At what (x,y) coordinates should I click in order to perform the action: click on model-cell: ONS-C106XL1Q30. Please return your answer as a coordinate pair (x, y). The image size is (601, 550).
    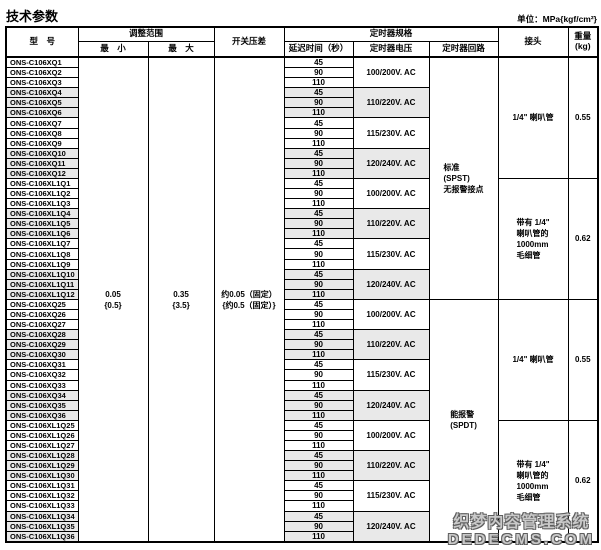
    Looking at the image, I should click on (42, 476).